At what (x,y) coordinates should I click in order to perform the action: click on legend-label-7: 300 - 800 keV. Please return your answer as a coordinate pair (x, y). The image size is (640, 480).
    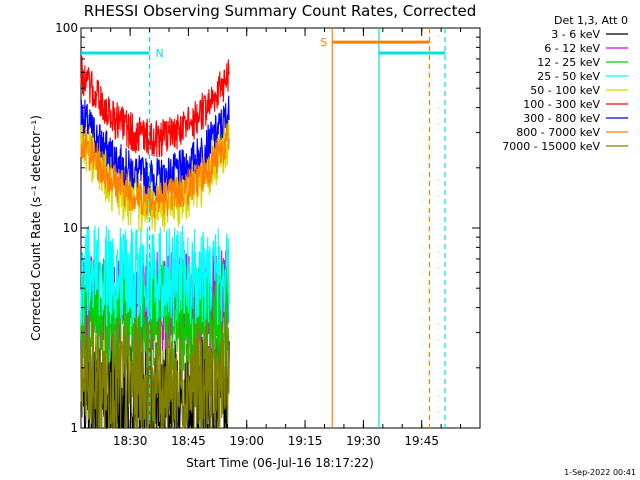
    Looking at the image, I should click on (561, 118).